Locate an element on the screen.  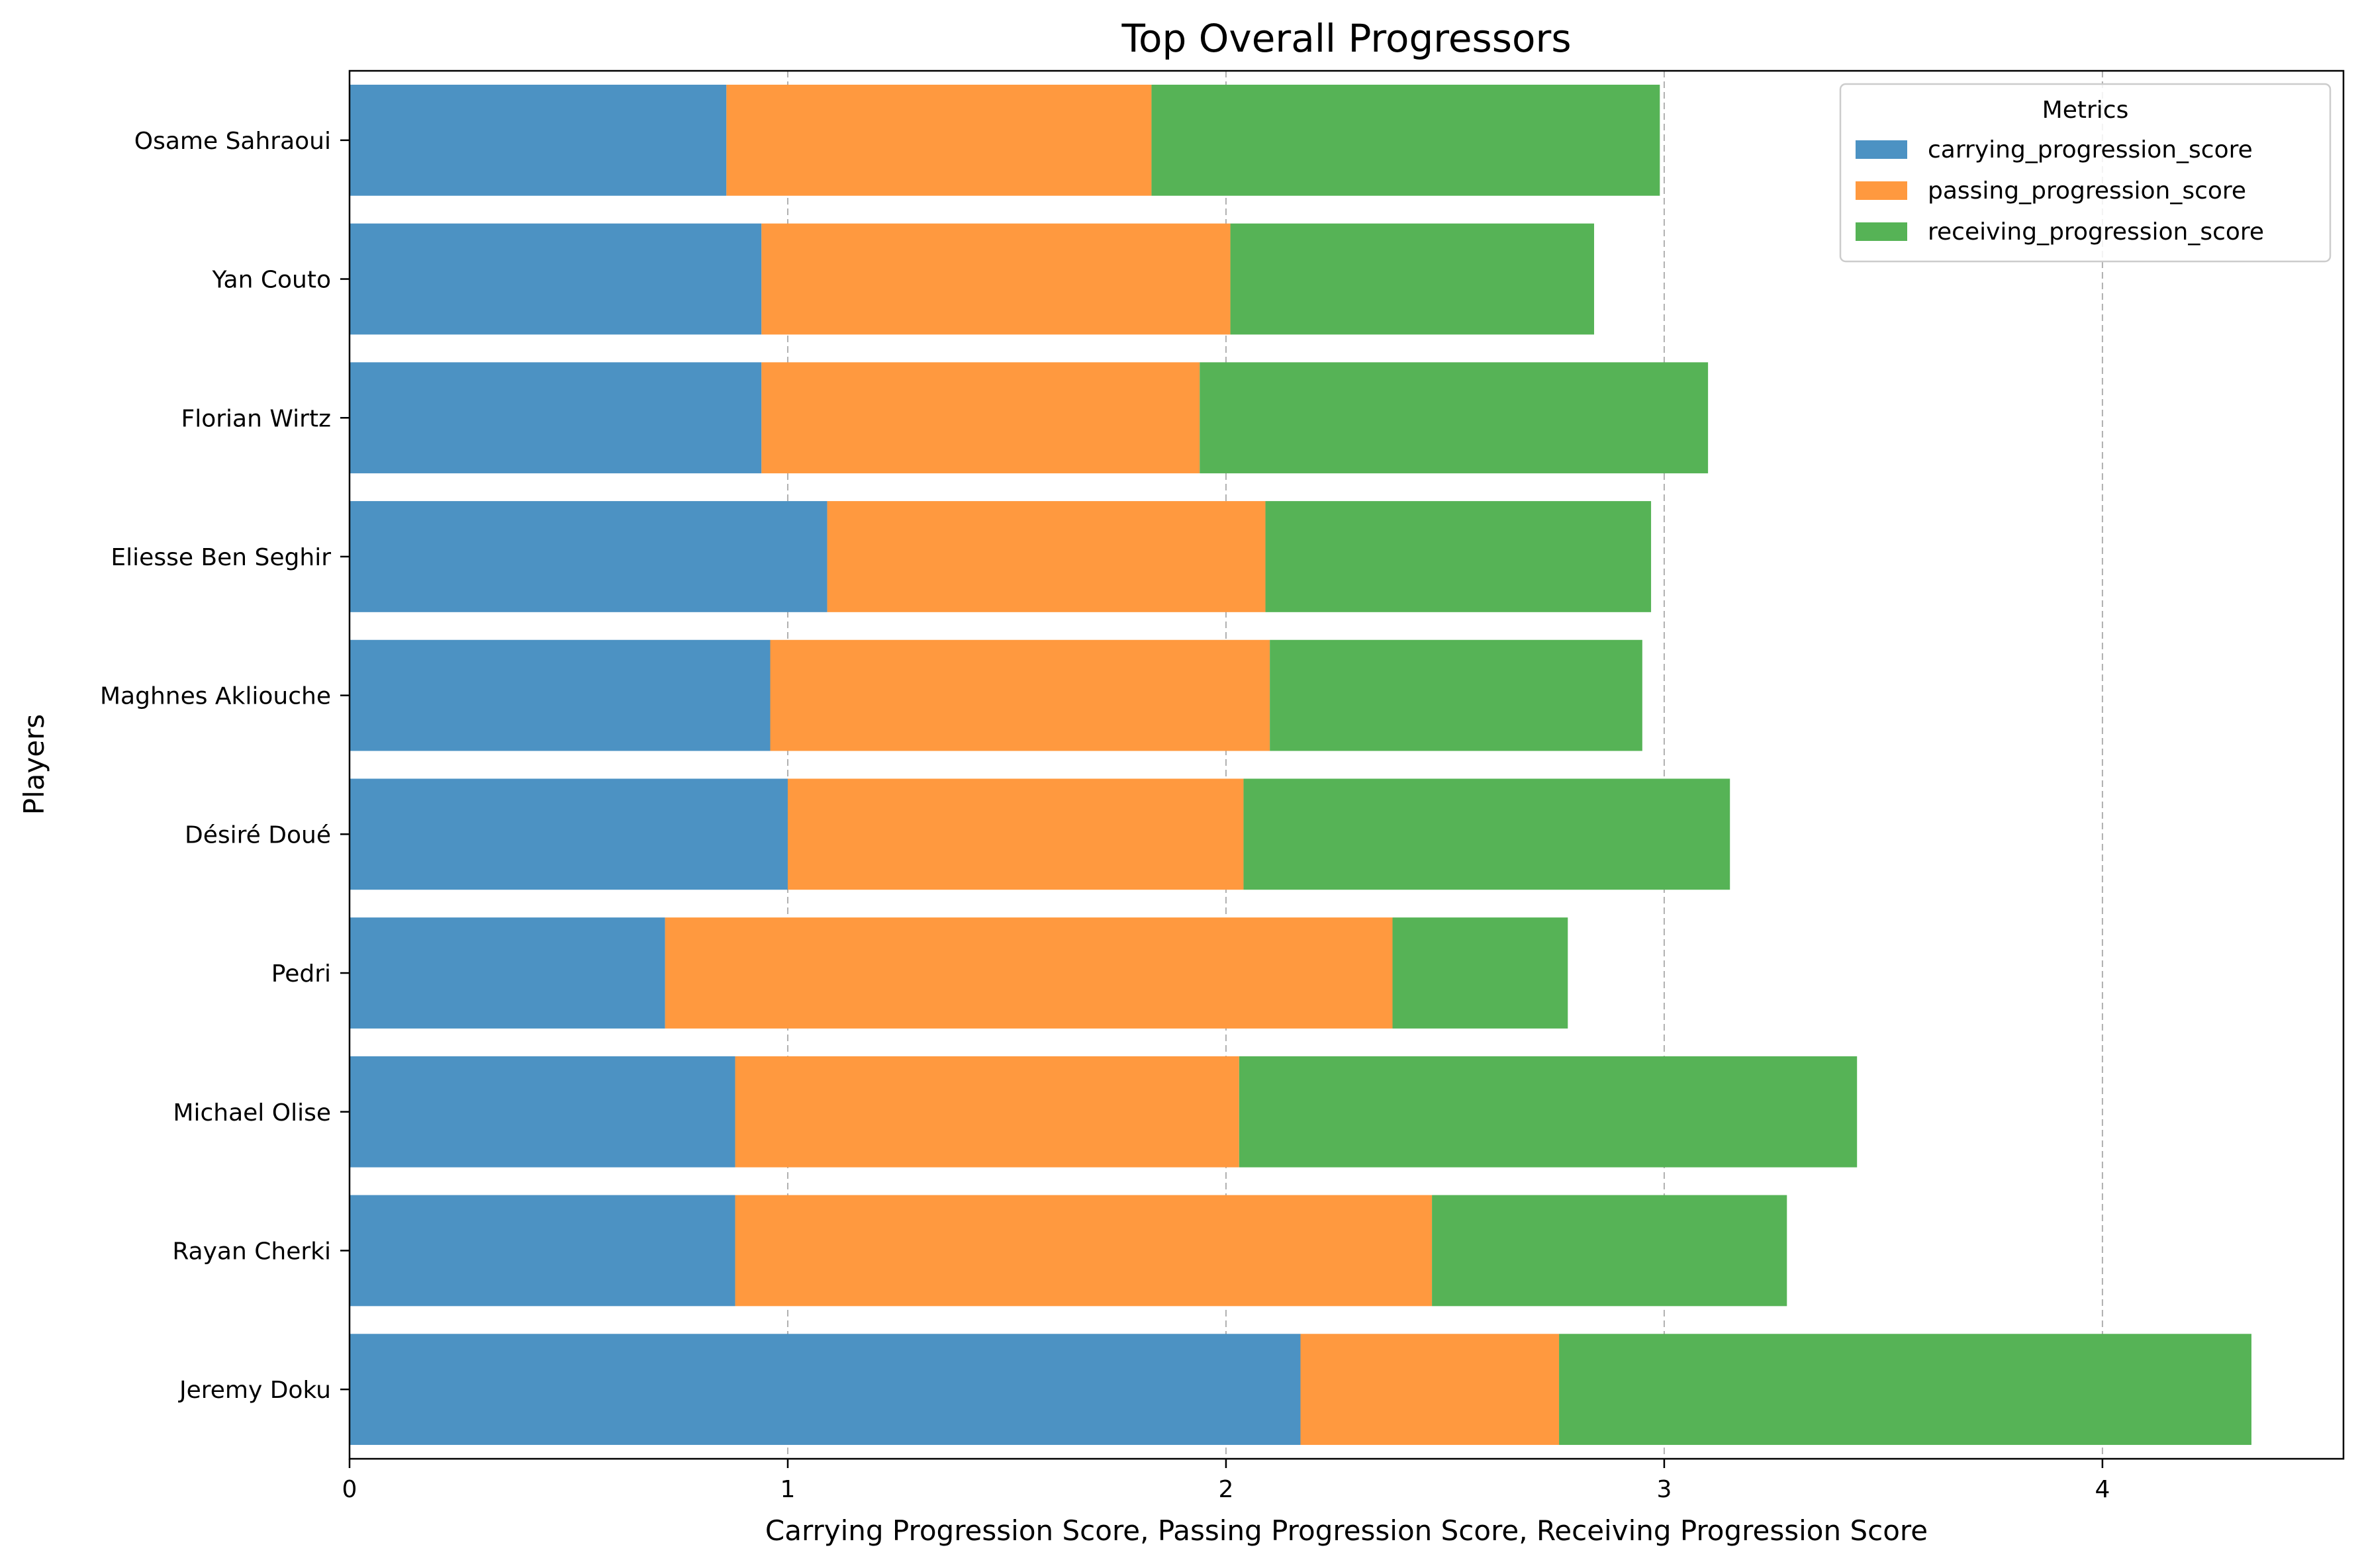
legend-box is located at coordinates (2085, 173).